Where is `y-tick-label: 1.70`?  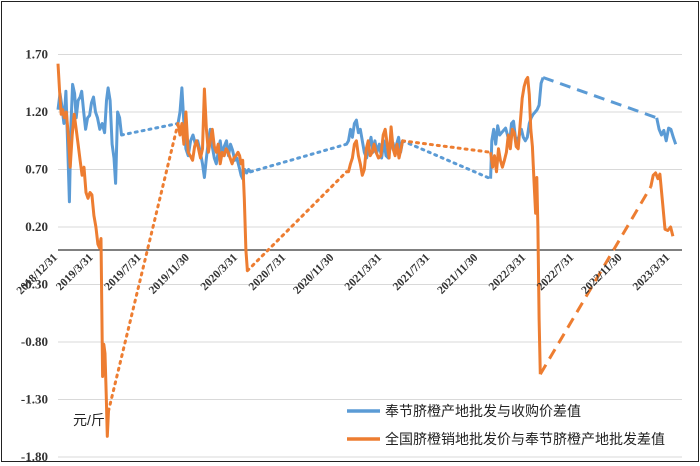
y-tick-label: 1.70 is located at coordinates (36, 54).